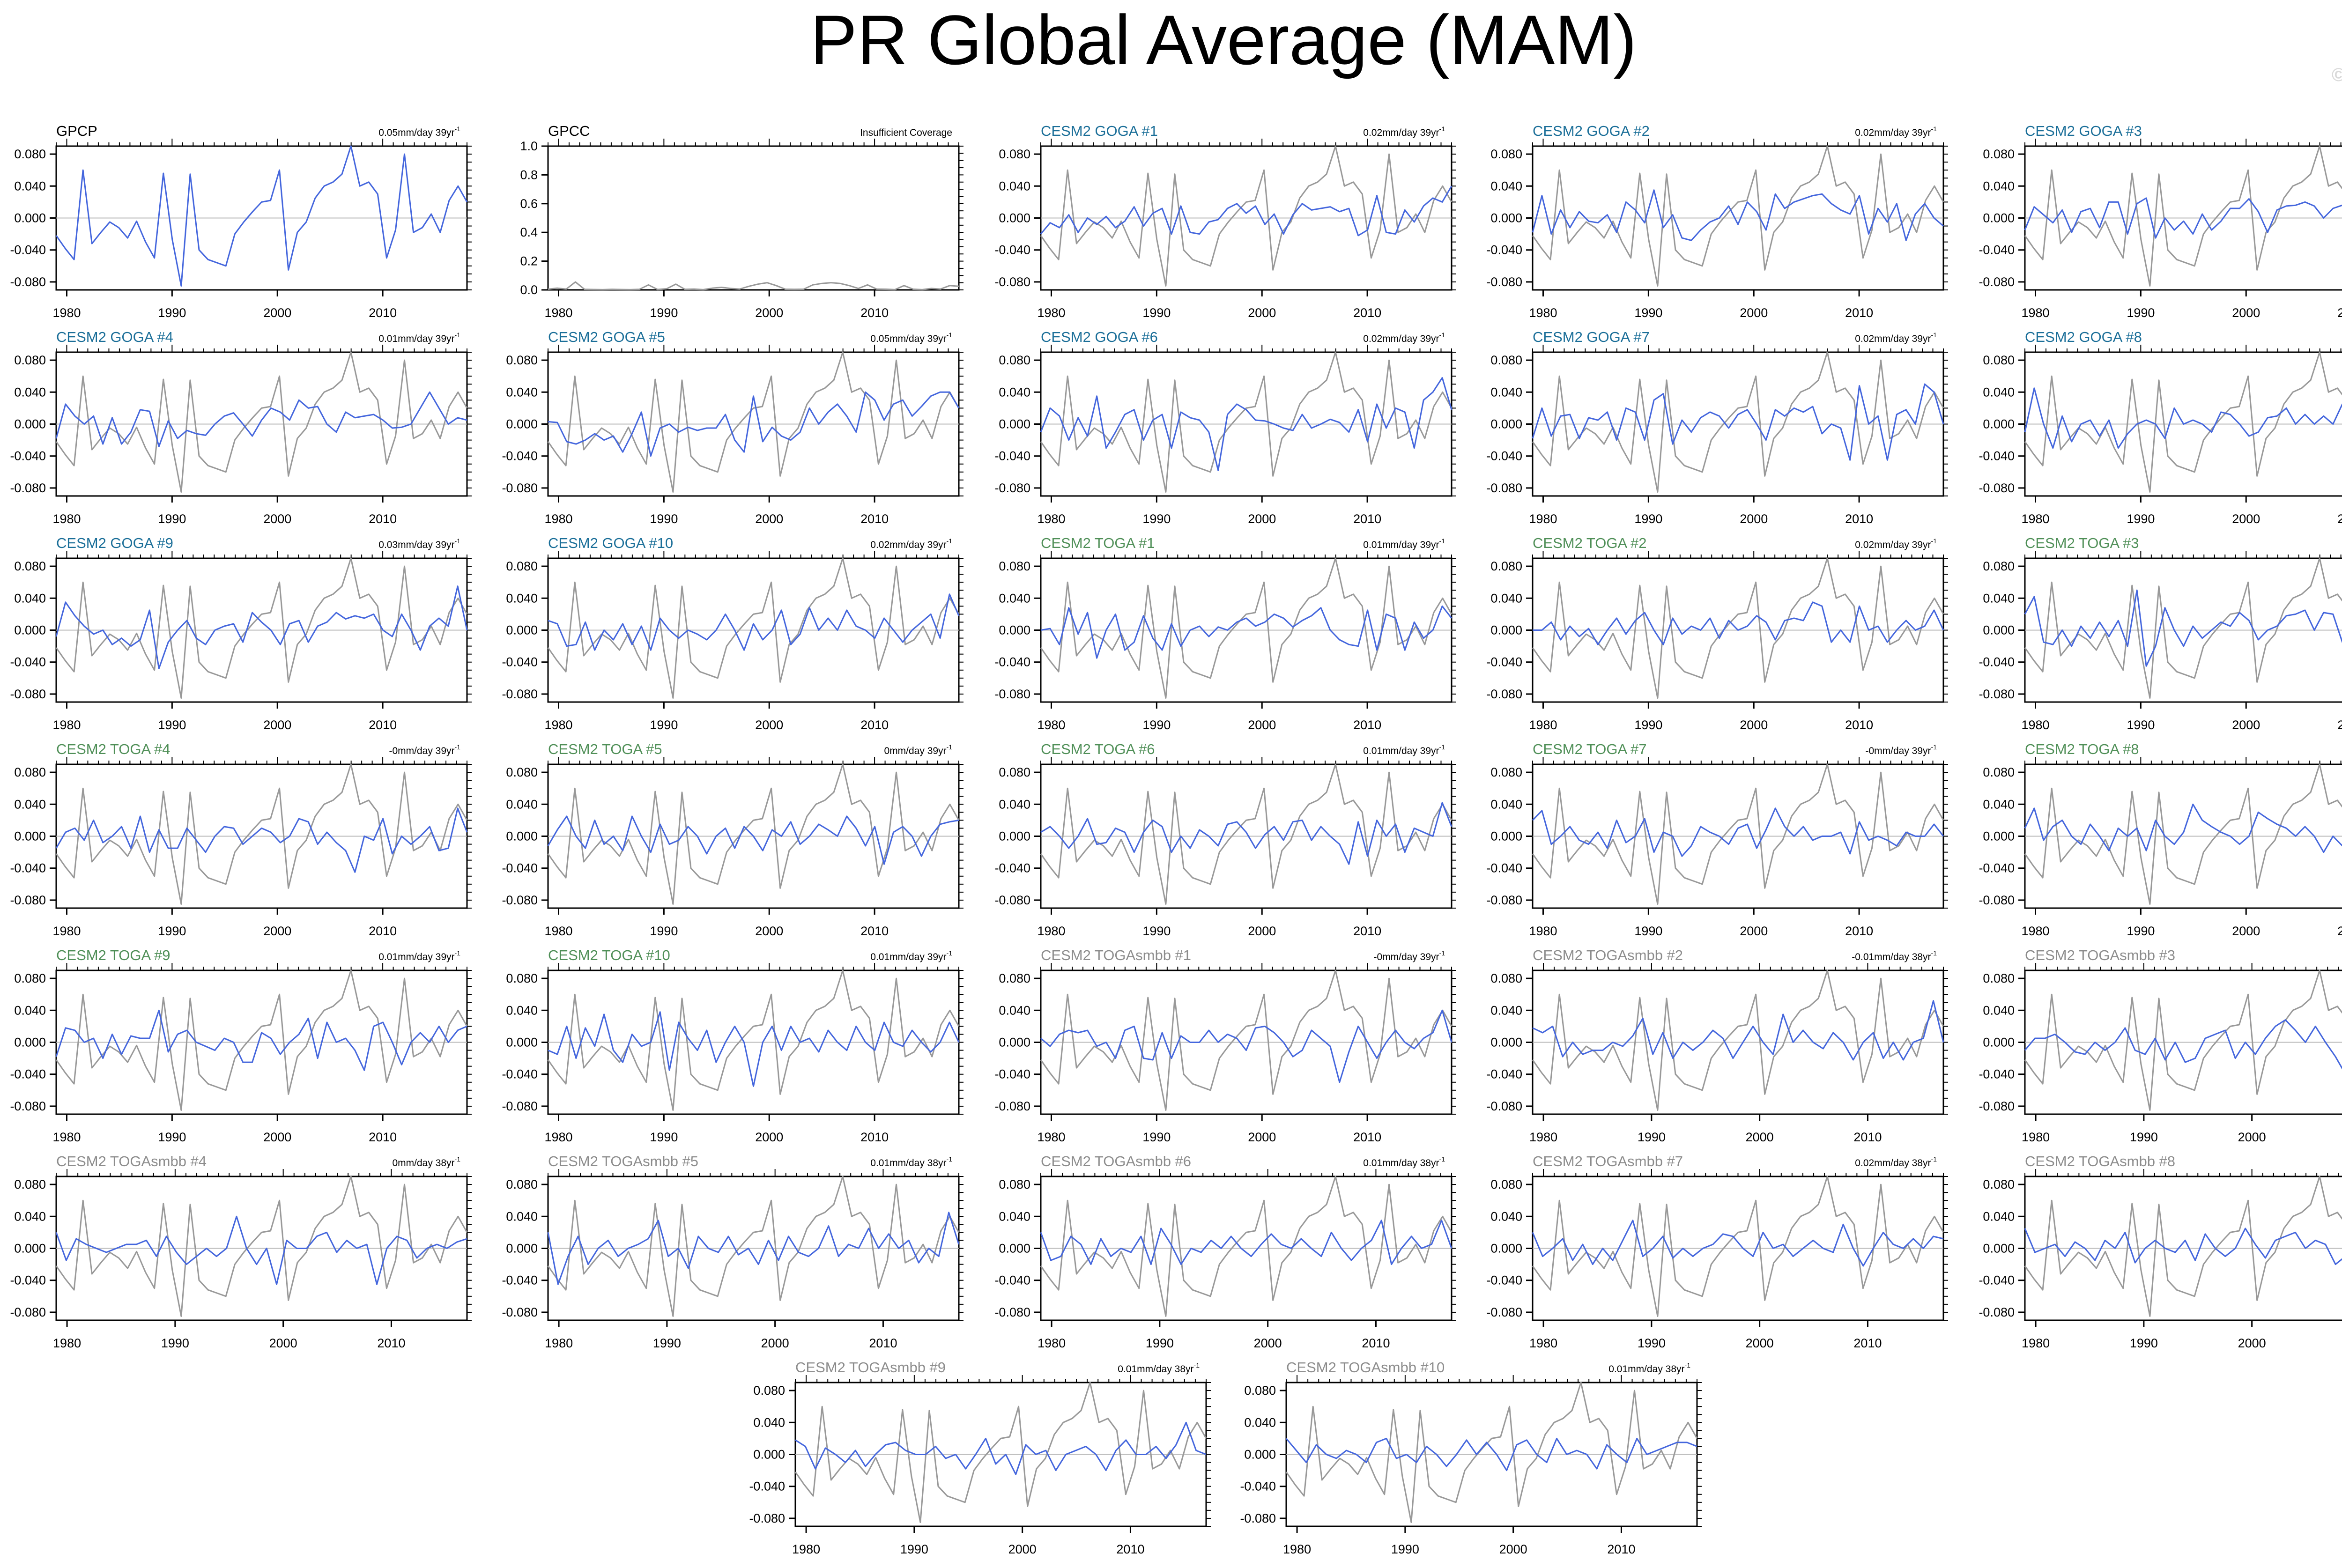  I want to click on page-title: PR Global Average (MAM), so click(1223, 39).